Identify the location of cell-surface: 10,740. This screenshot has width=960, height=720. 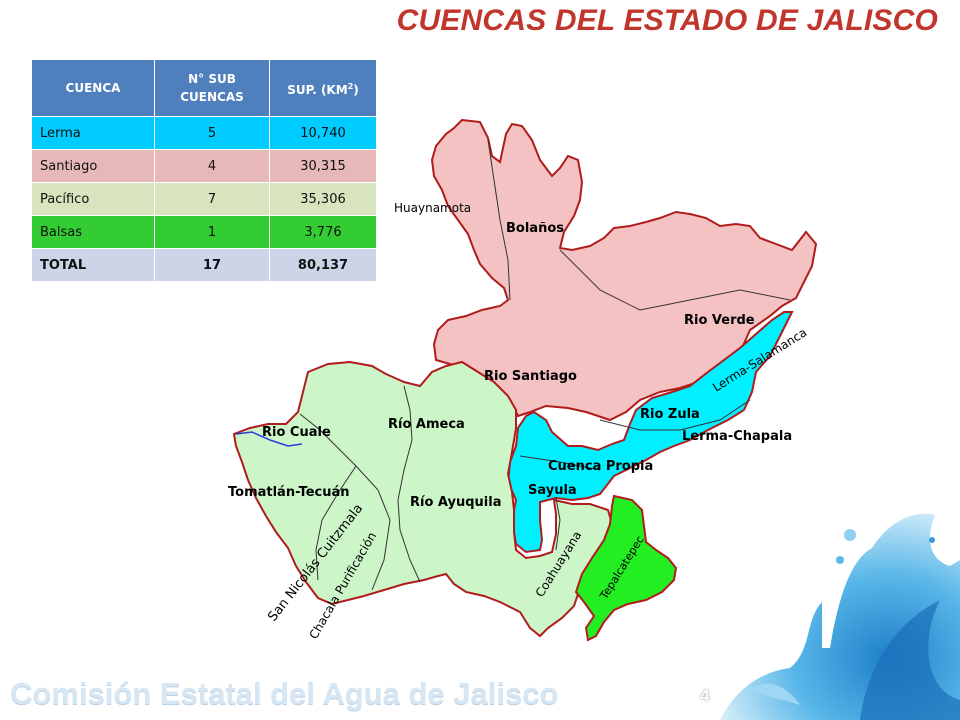
(323, 133).